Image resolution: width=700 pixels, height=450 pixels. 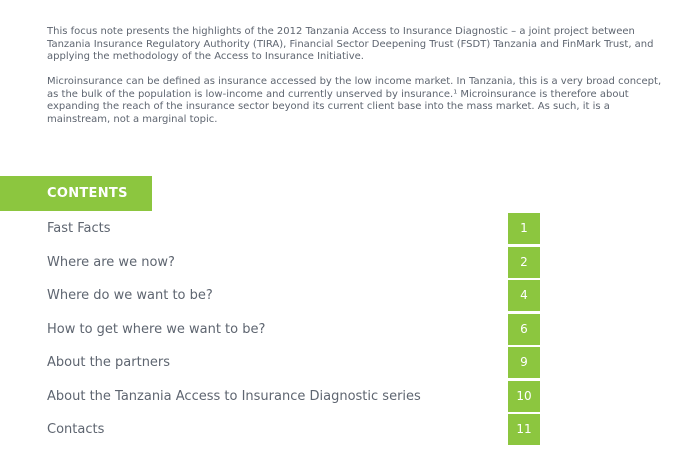 I want to click on contents-title: CONTENTS, so click(x=87, y=193).